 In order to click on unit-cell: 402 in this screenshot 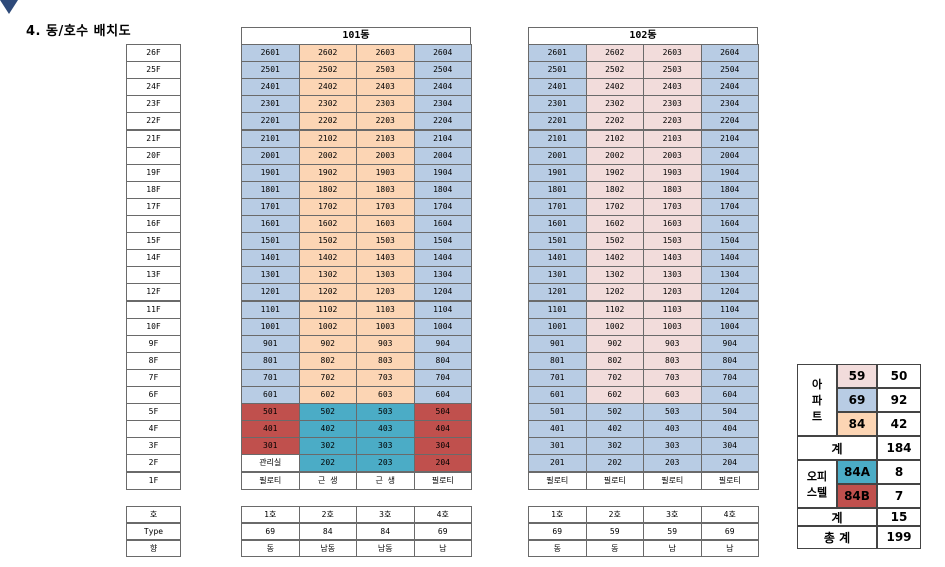, I will do `click(327, 429)`.